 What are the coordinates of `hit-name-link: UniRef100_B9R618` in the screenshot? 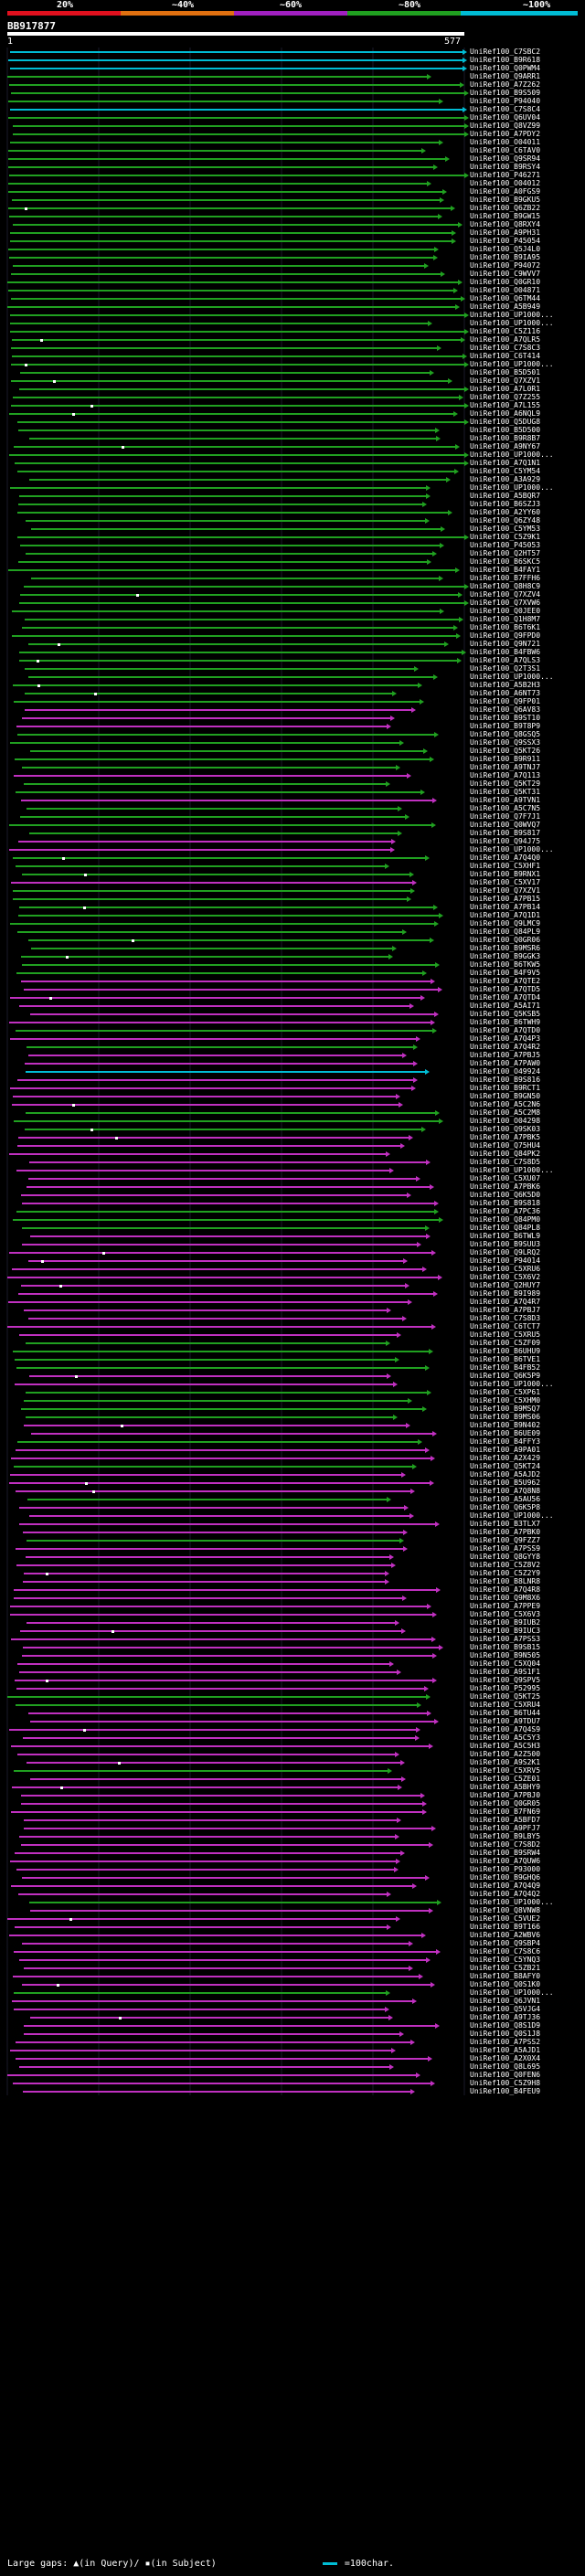 It's located at (506, 60).